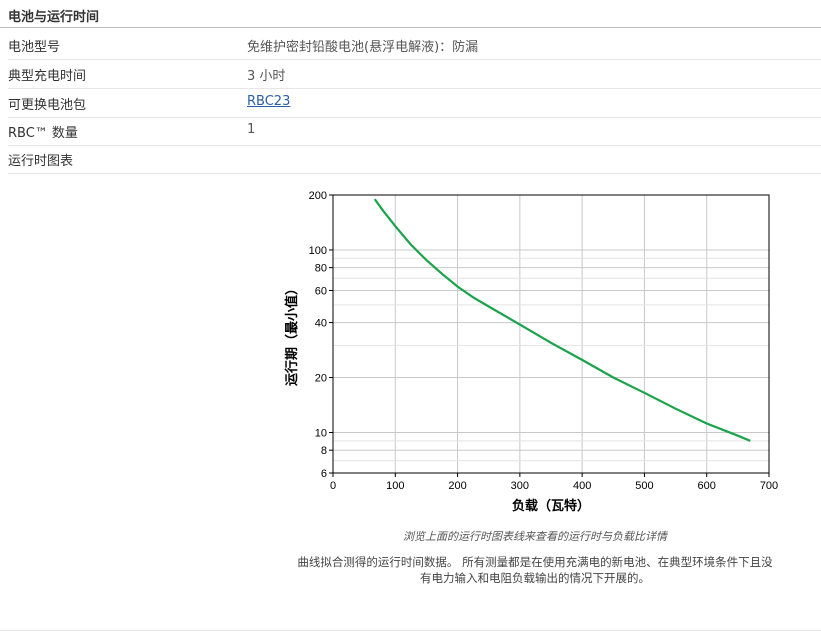  Describe the element at coordinates (318, 251) in the screenshot. I see `y-tick-label: 100` at that location.